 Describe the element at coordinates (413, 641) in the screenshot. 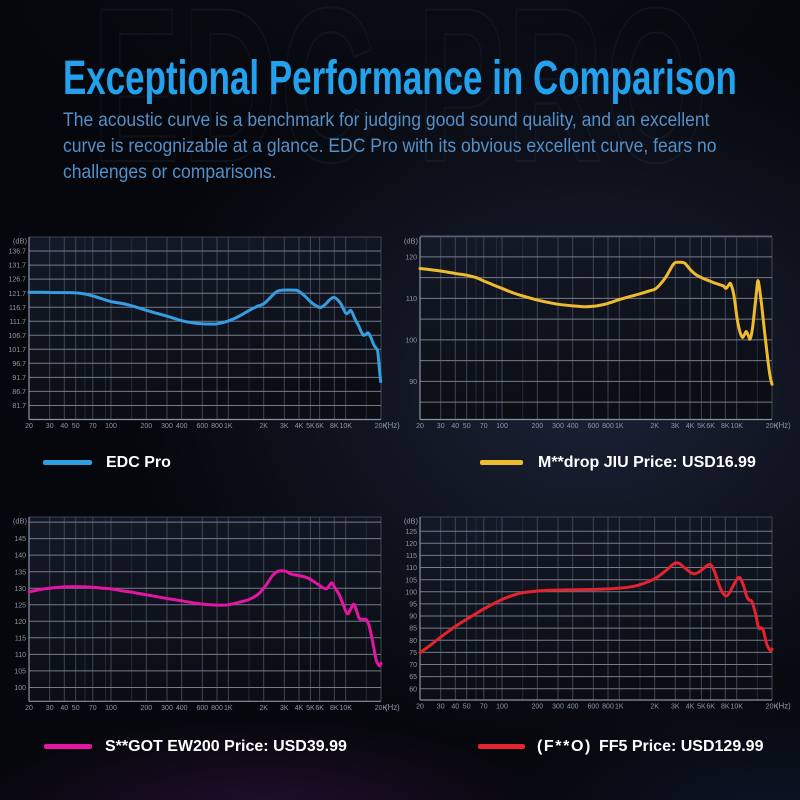

I see `svg-text: 80` at that location.